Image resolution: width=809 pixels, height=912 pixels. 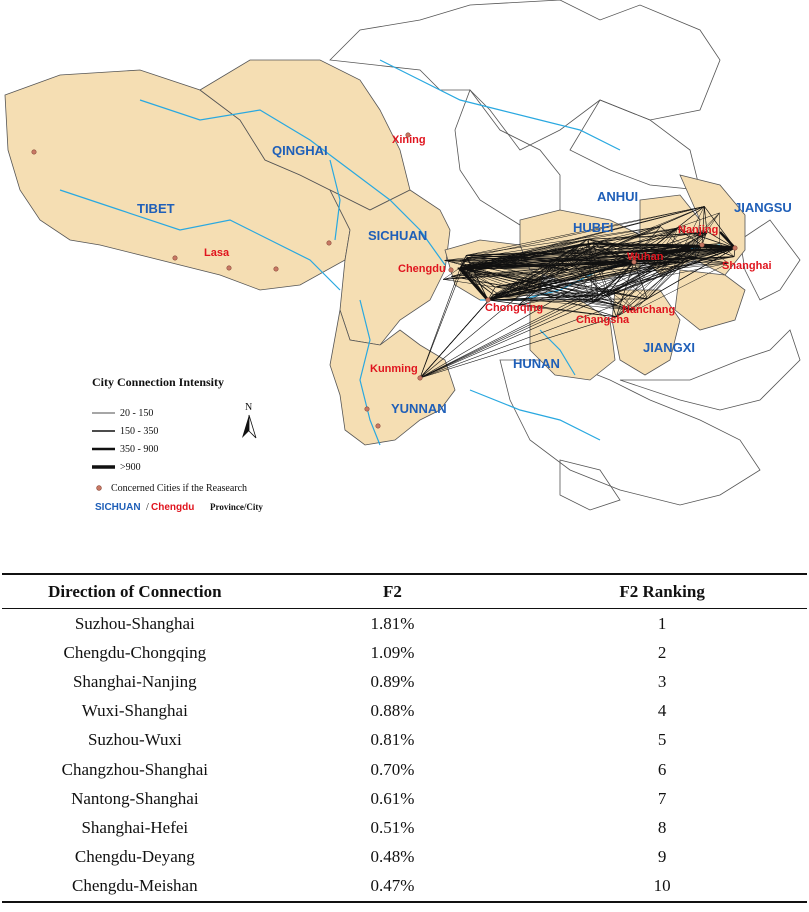 I want to click on svg-text: N, so click(x=248, y=407).